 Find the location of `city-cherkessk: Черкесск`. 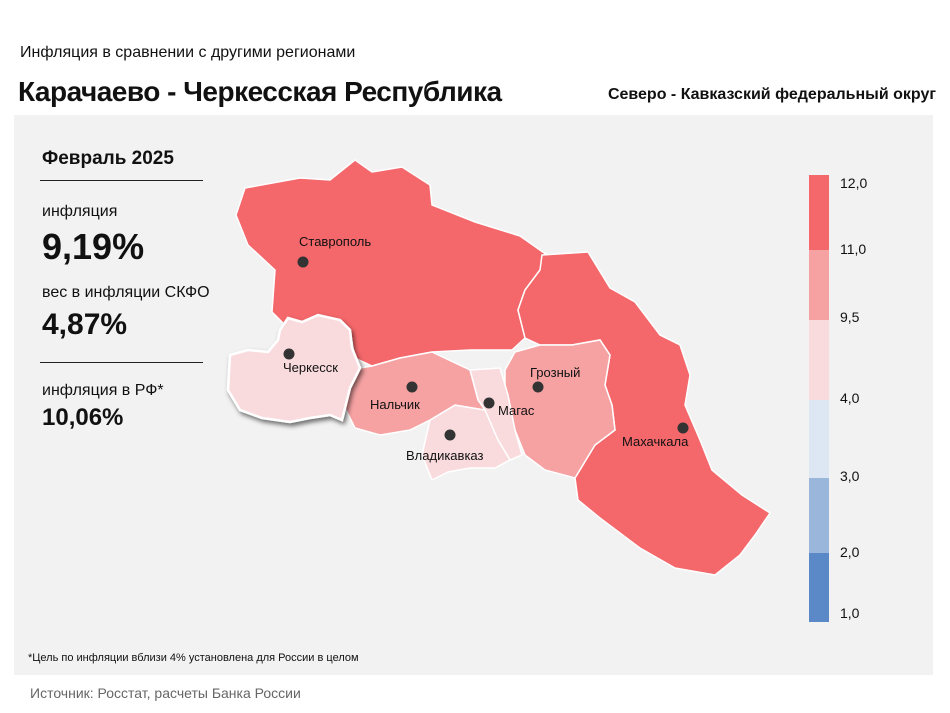

city-cherkessk: Черкесск is located at coordinates (310, 361).